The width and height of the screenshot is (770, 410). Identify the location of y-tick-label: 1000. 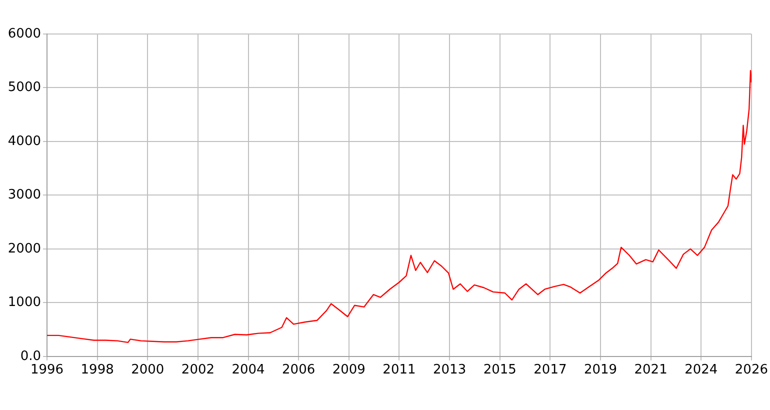
(24, 302).